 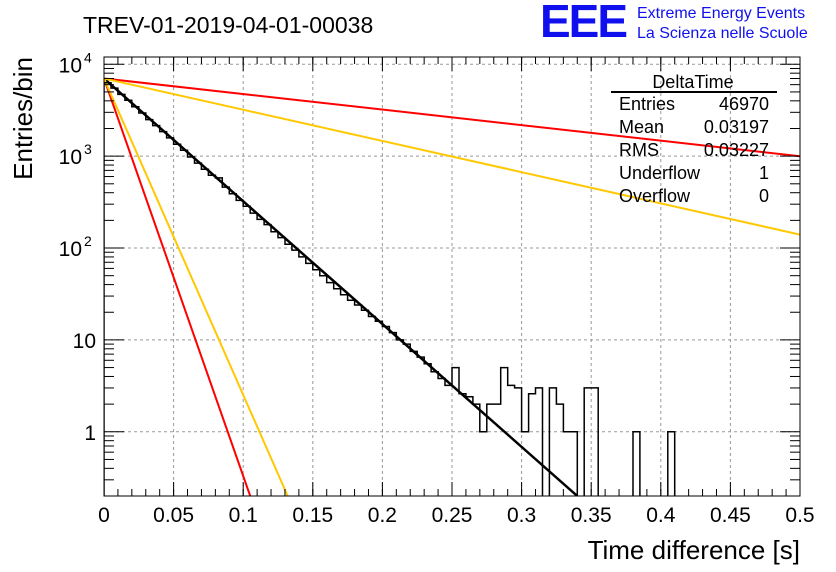 I want to click on x-axis-label: Time difference [s], so click(x=694, y=550).